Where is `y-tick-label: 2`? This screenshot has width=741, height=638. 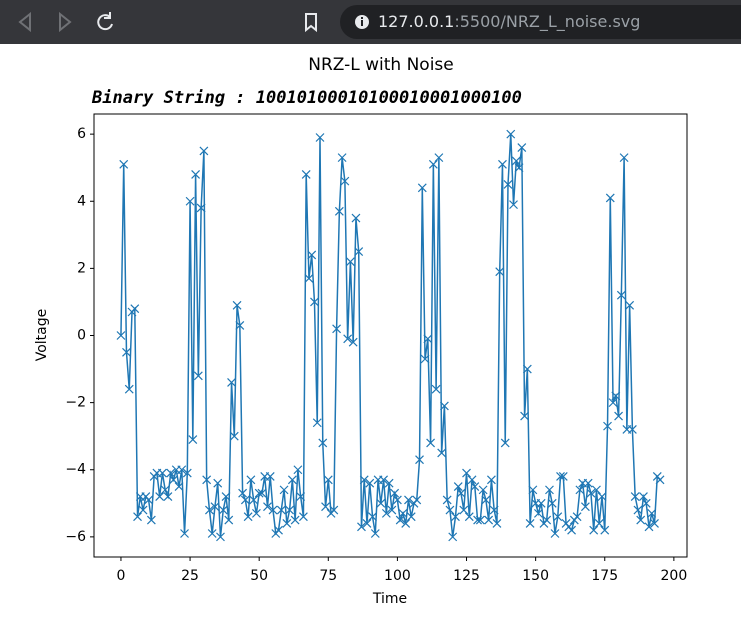 y-tick-label: 2 is located at coordinates (81, 268).